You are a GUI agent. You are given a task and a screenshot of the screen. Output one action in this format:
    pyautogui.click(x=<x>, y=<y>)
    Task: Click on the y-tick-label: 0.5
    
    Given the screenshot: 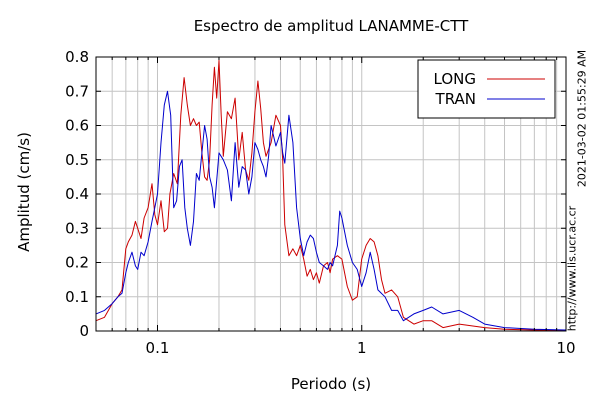 What is the action you would take?
    pyautogui.click(x=77, y=160)
    